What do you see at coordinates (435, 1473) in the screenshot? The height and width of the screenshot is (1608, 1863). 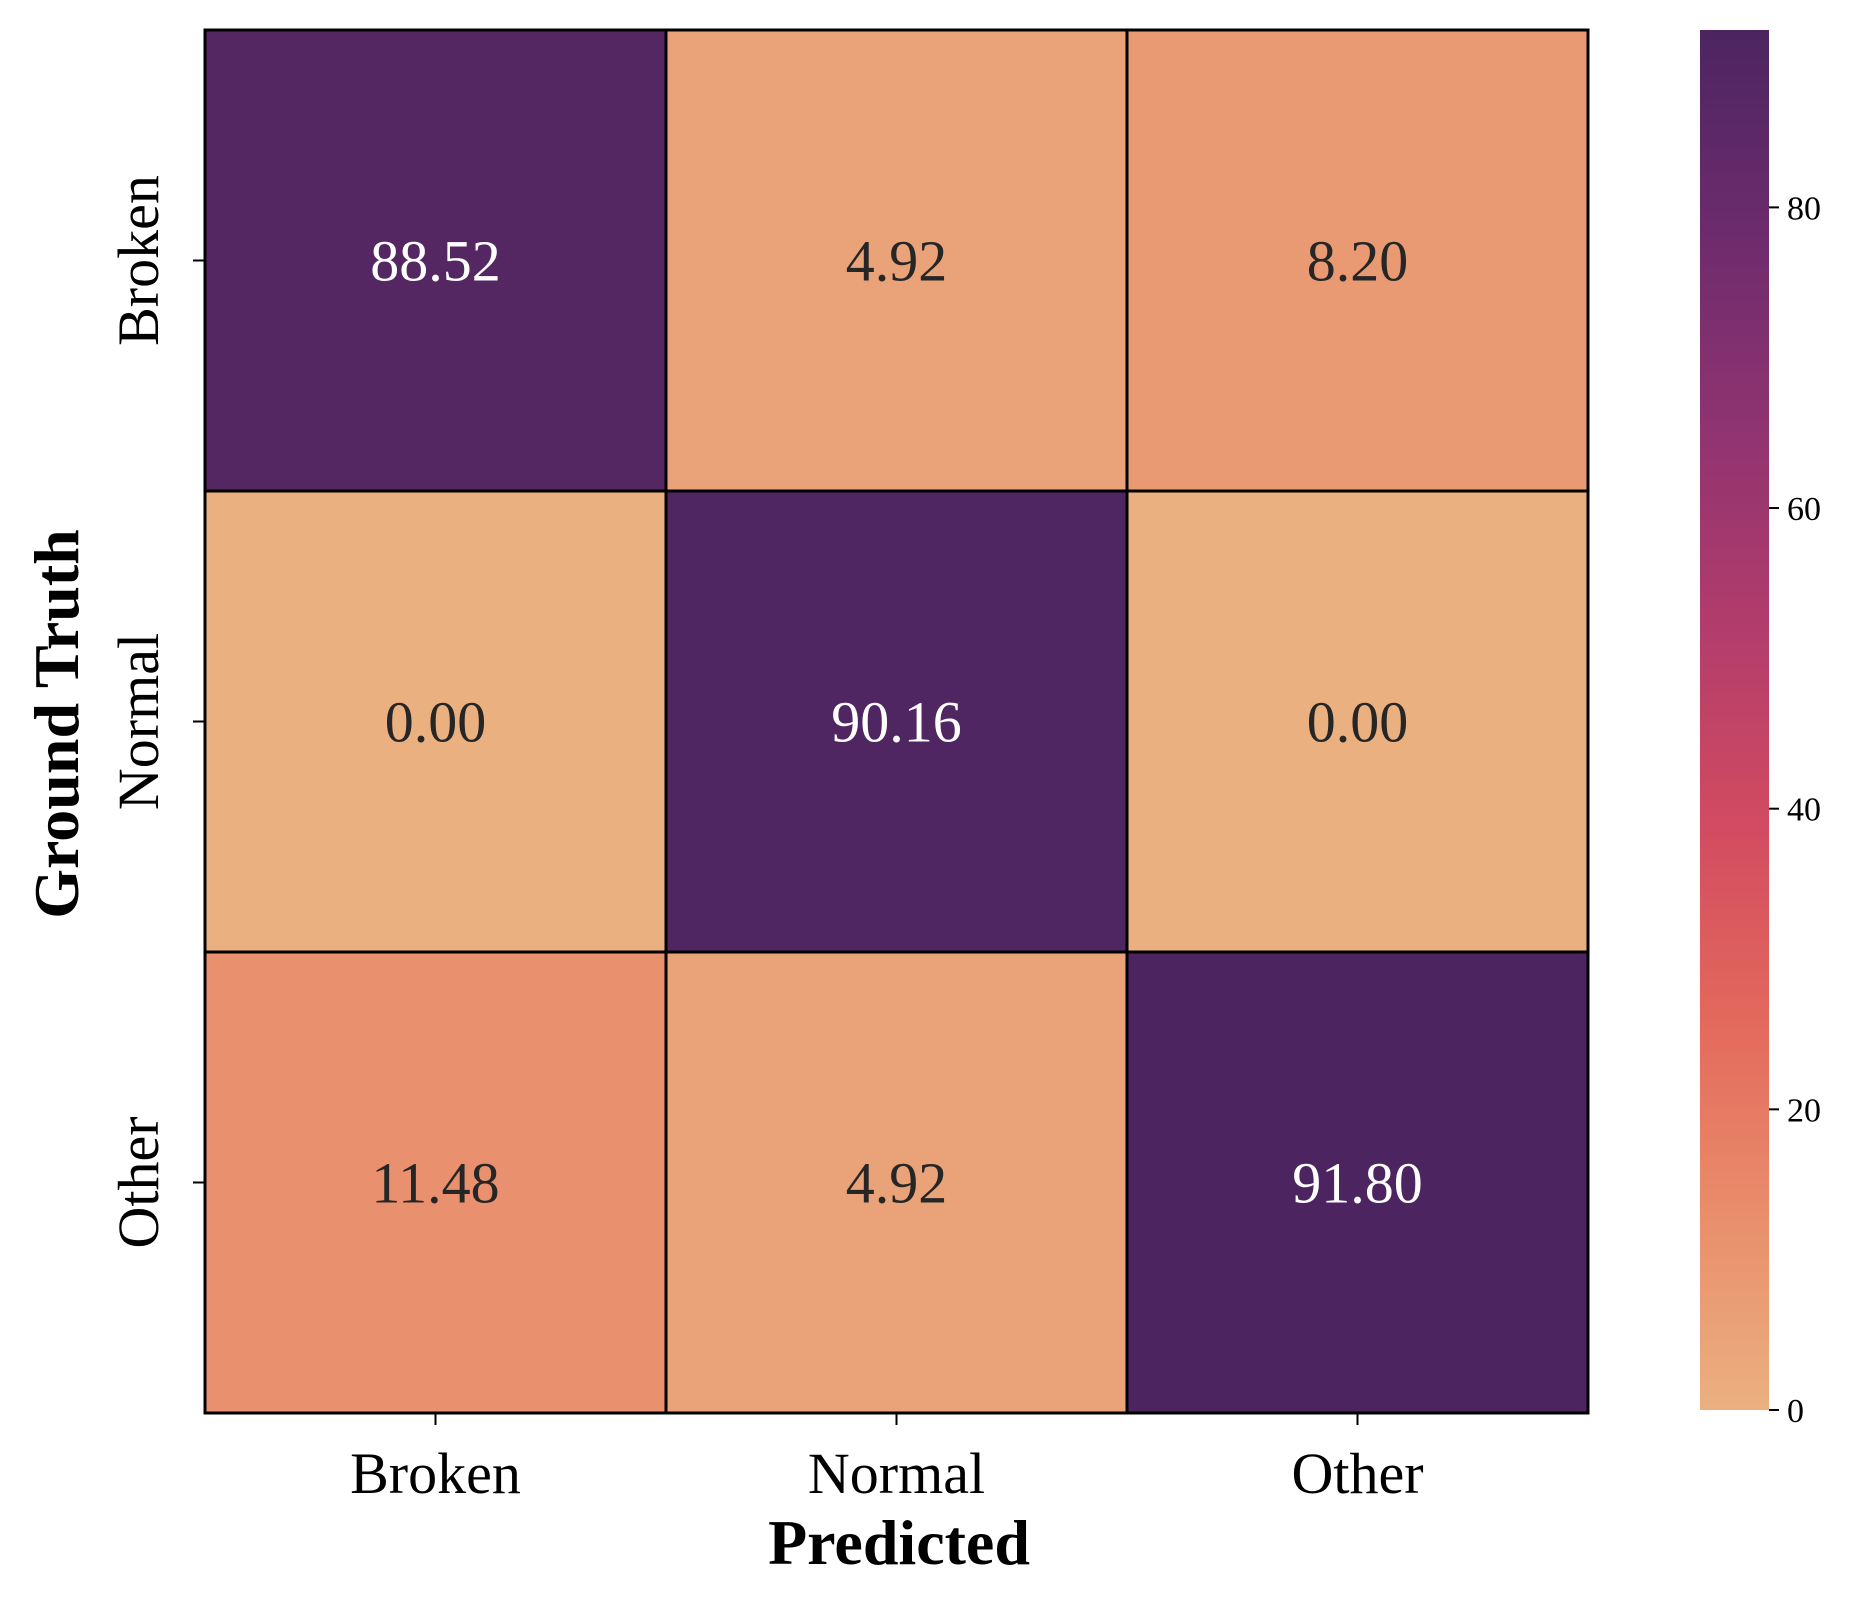 I see `x-tick-label: Broken` at bounding box center [435, 1473].